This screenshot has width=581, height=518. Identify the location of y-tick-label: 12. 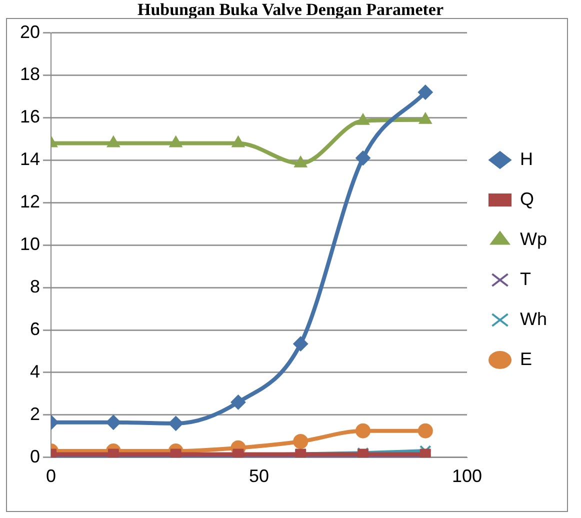
(30, 202).